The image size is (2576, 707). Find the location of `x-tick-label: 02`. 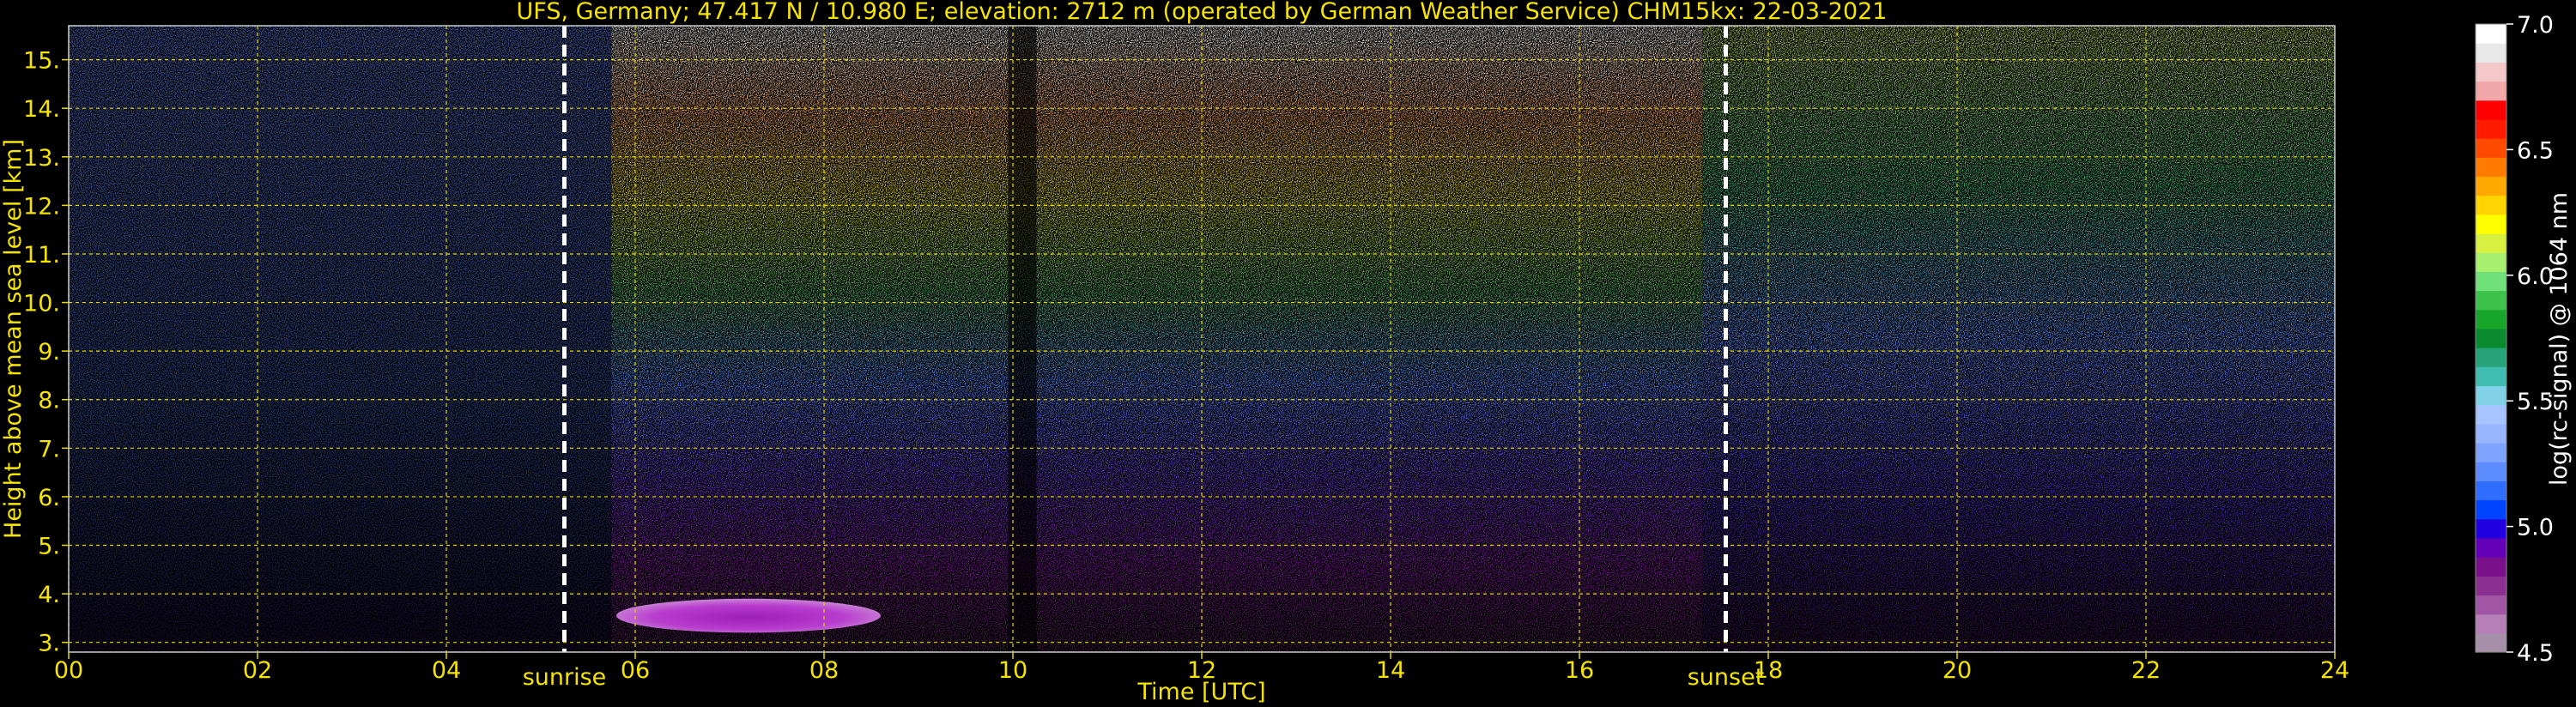

x-tick-label: 02 is located at coordinates (257, 670).